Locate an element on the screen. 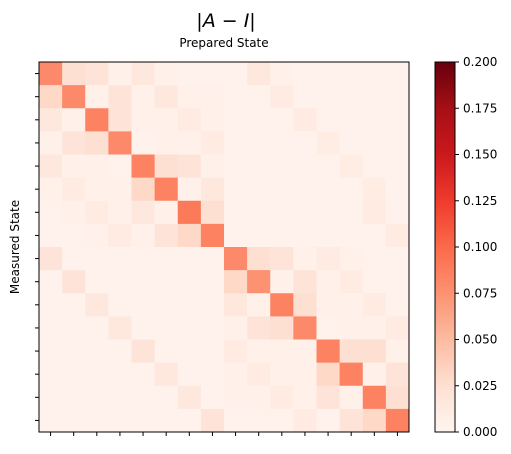 This screenshot has width=511, height=454. colorbar-tick-label: 0.125 is located at coordinates (480, 201).